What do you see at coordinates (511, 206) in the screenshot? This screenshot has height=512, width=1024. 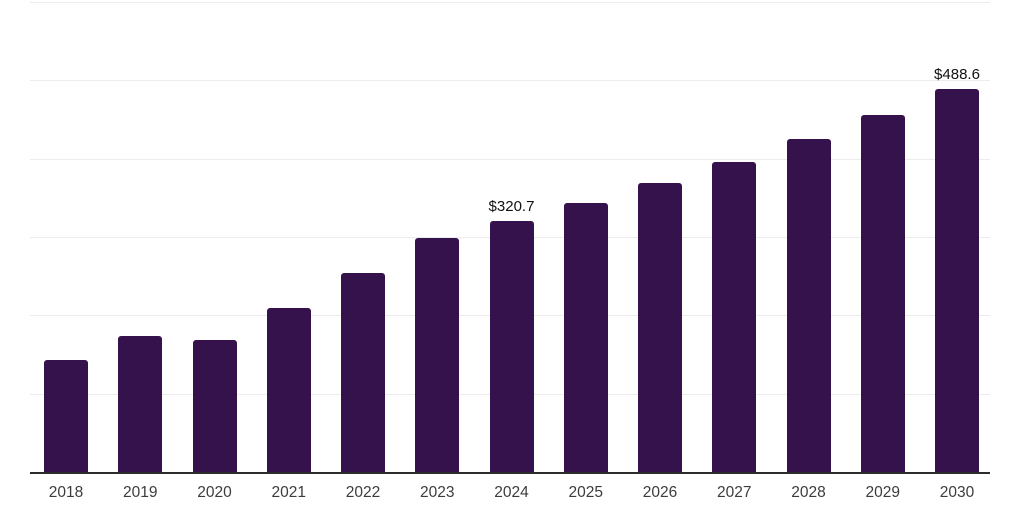 I see `data-label-2024: $320.7` at bounding box center [511, 206].